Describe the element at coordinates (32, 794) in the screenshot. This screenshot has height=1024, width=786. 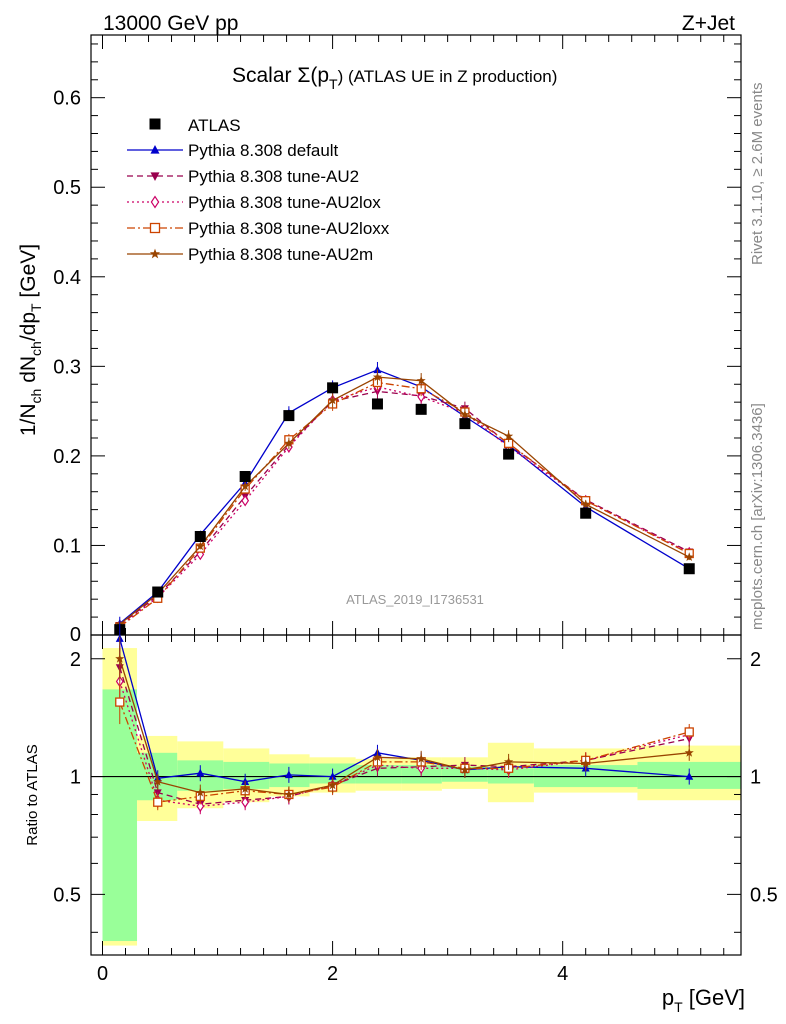
I see `ratio-y-axis-label: Ratio to ATLAS` at that location.